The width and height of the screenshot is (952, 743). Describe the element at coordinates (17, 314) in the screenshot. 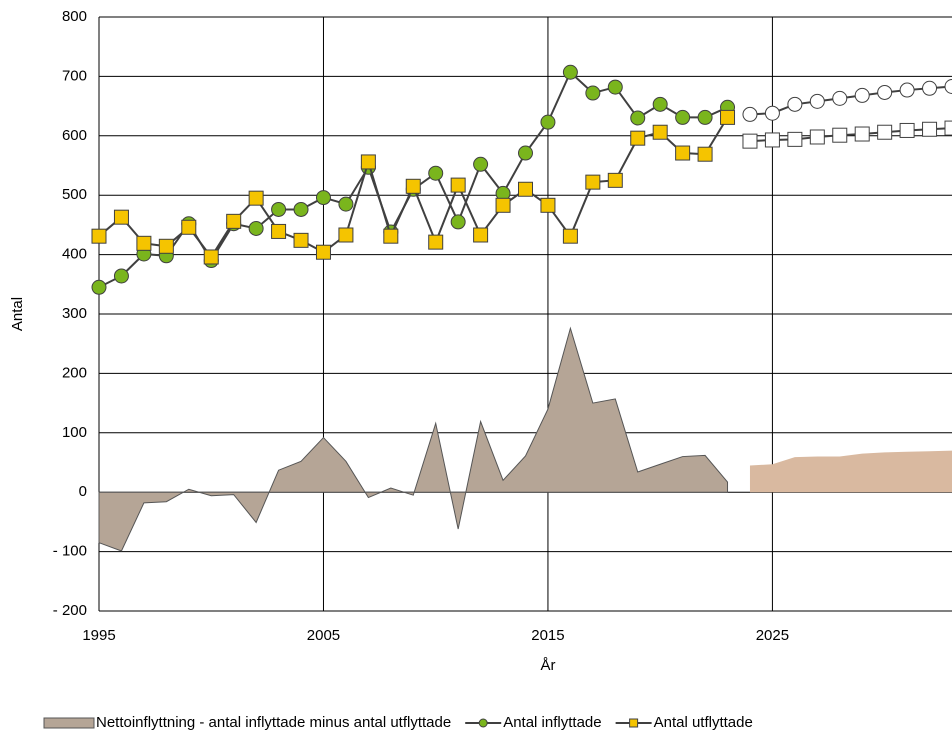

I see `y-axis-label: Antal` at that location.